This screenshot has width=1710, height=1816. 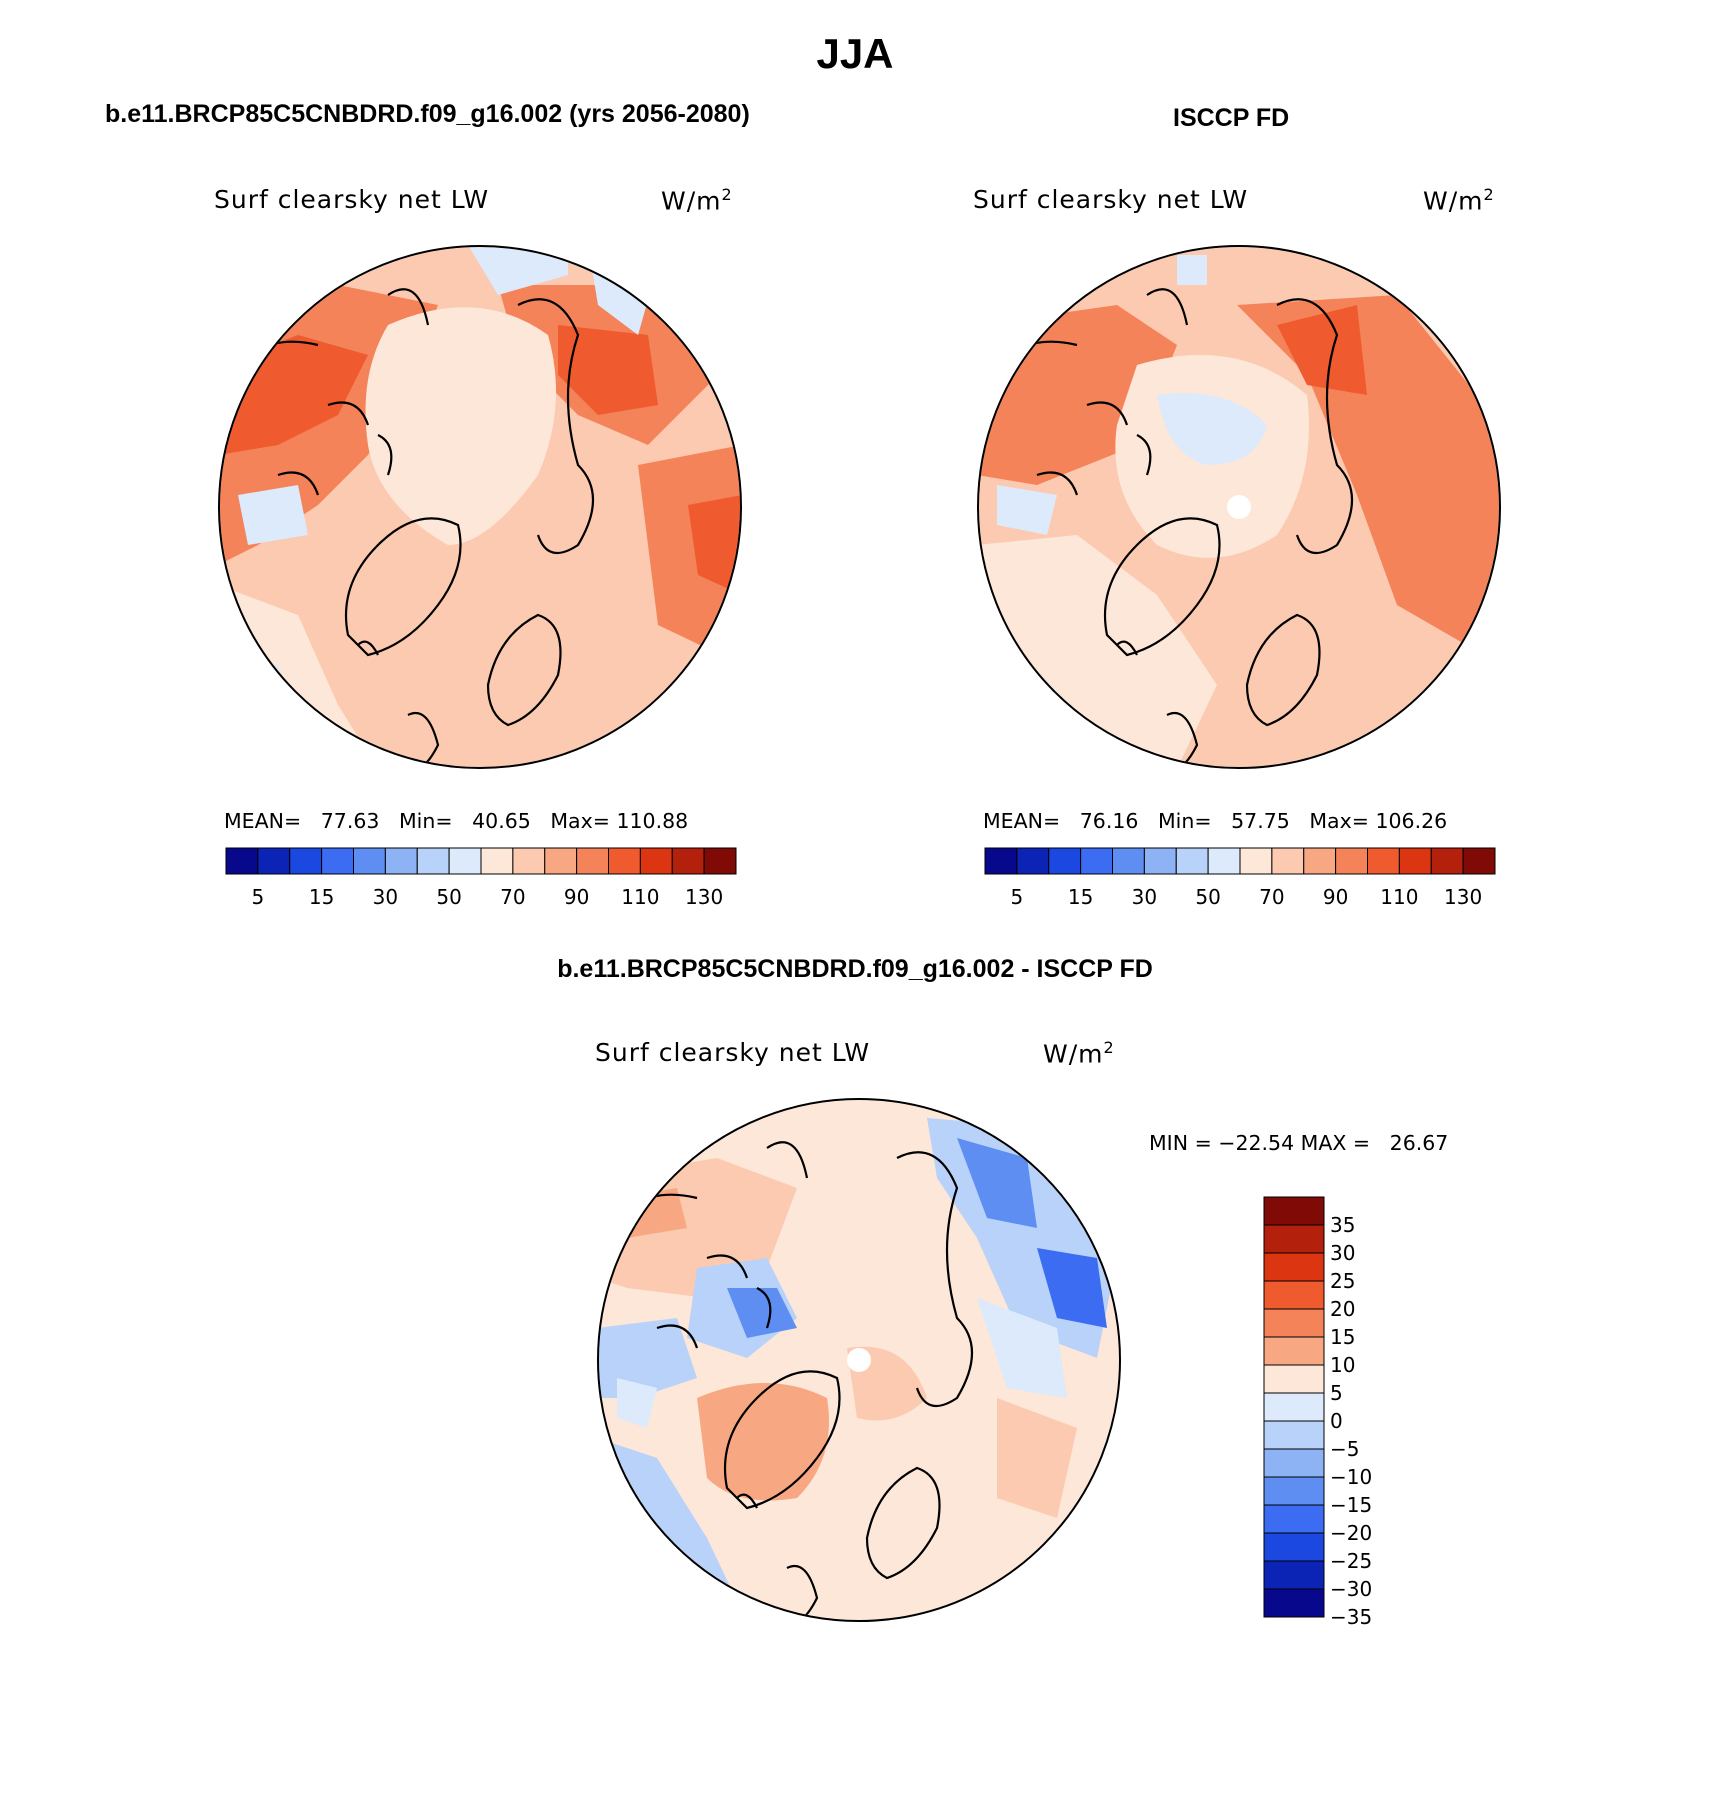 What do you see at coordinates (1351, 1505) in the screenshot?
I see `colorbar-tick-label: −15` at bounding box center [1351, 1505].